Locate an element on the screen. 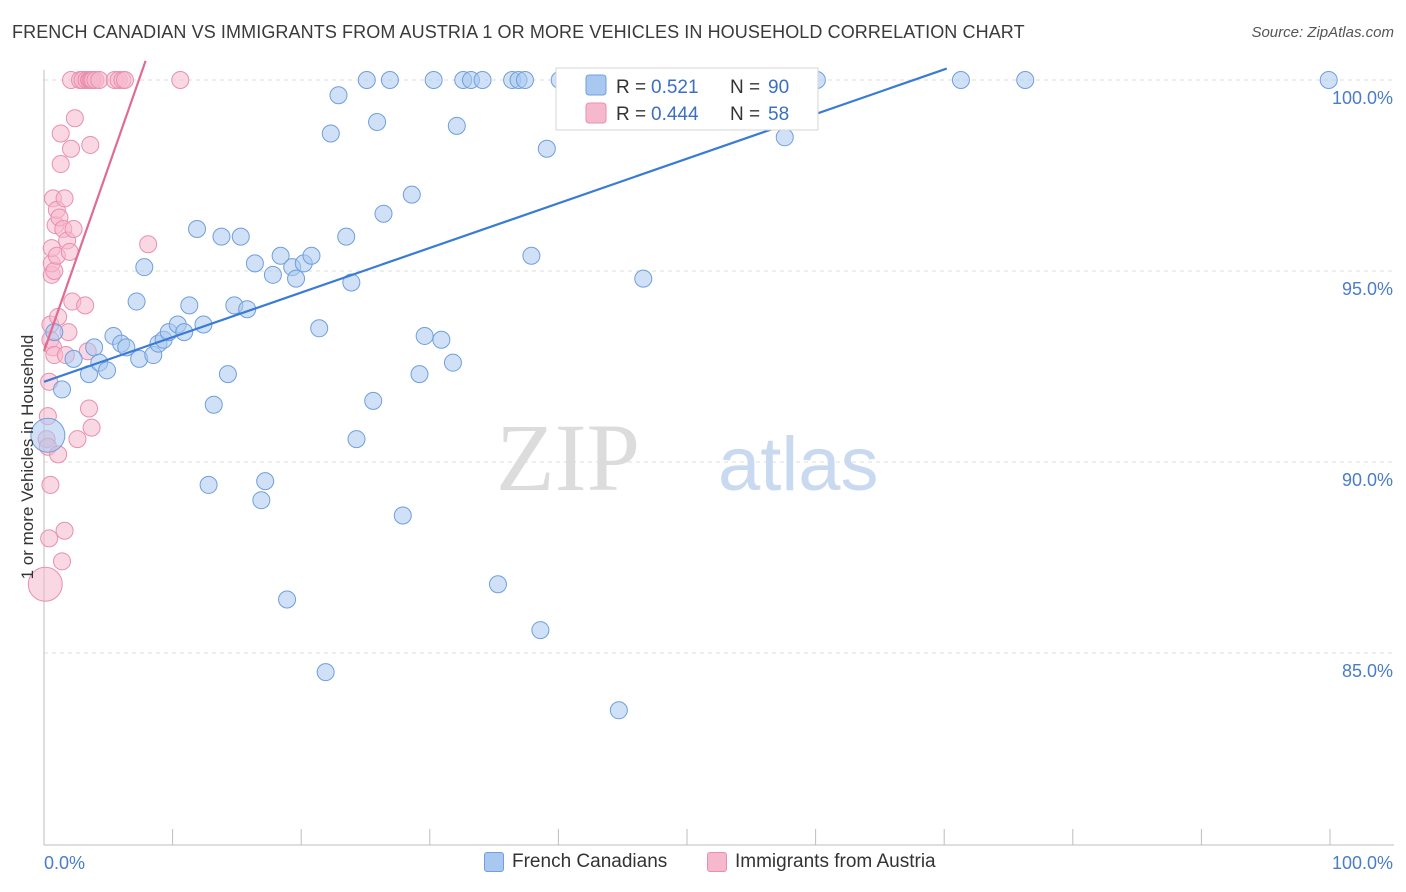 Image resolution: width=1406 pixels, height=892 pixels. legend-r-value-pink: 0.444 is located at coordinates (675, 114).